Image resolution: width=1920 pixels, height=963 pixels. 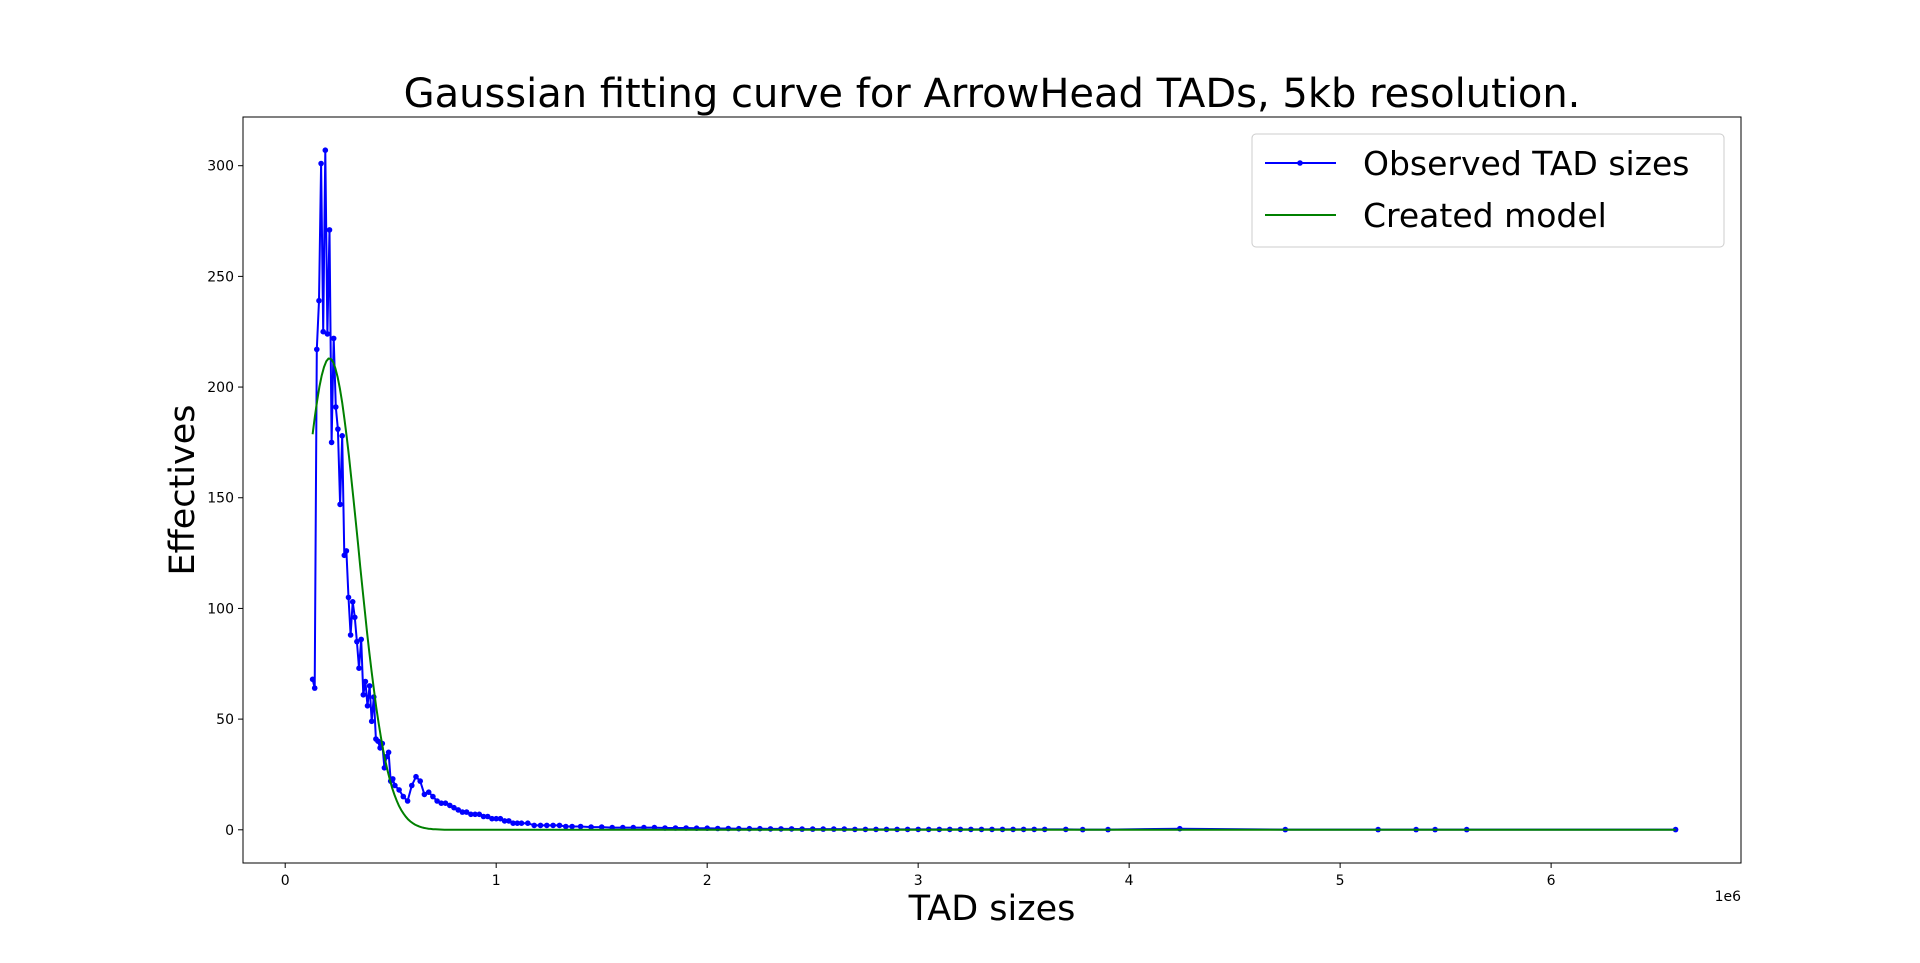 What do you see at coordinates (220, 167) in the screenshot?
I see `y-tick-label: 300` at bounding box center [220, 167].